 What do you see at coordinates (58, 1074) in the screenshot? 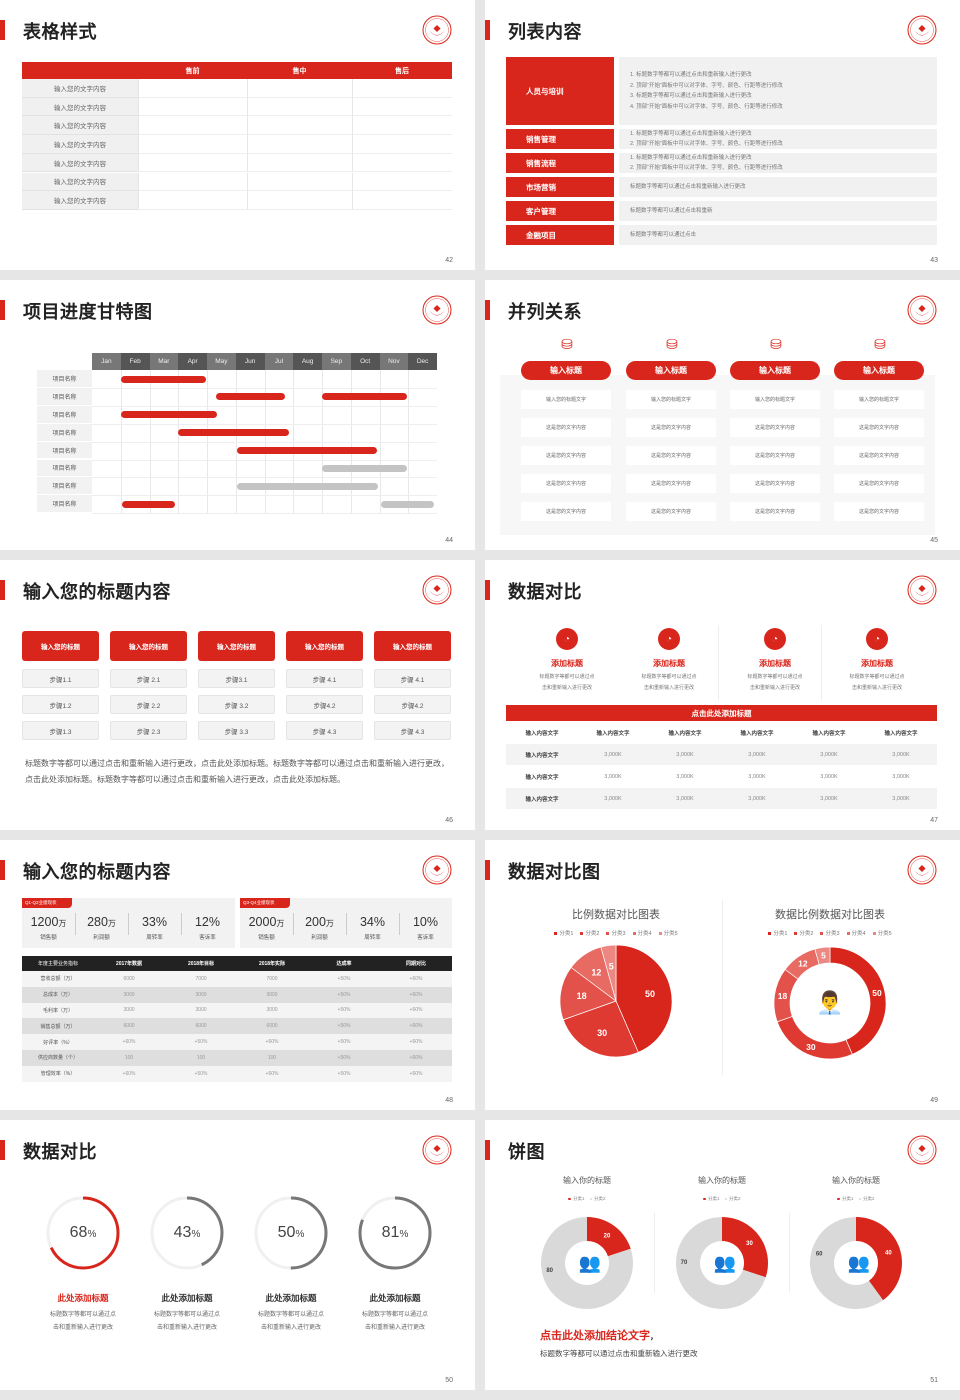
I see `row-label: 管理效率（%）` at bounding box center [58, 1074].